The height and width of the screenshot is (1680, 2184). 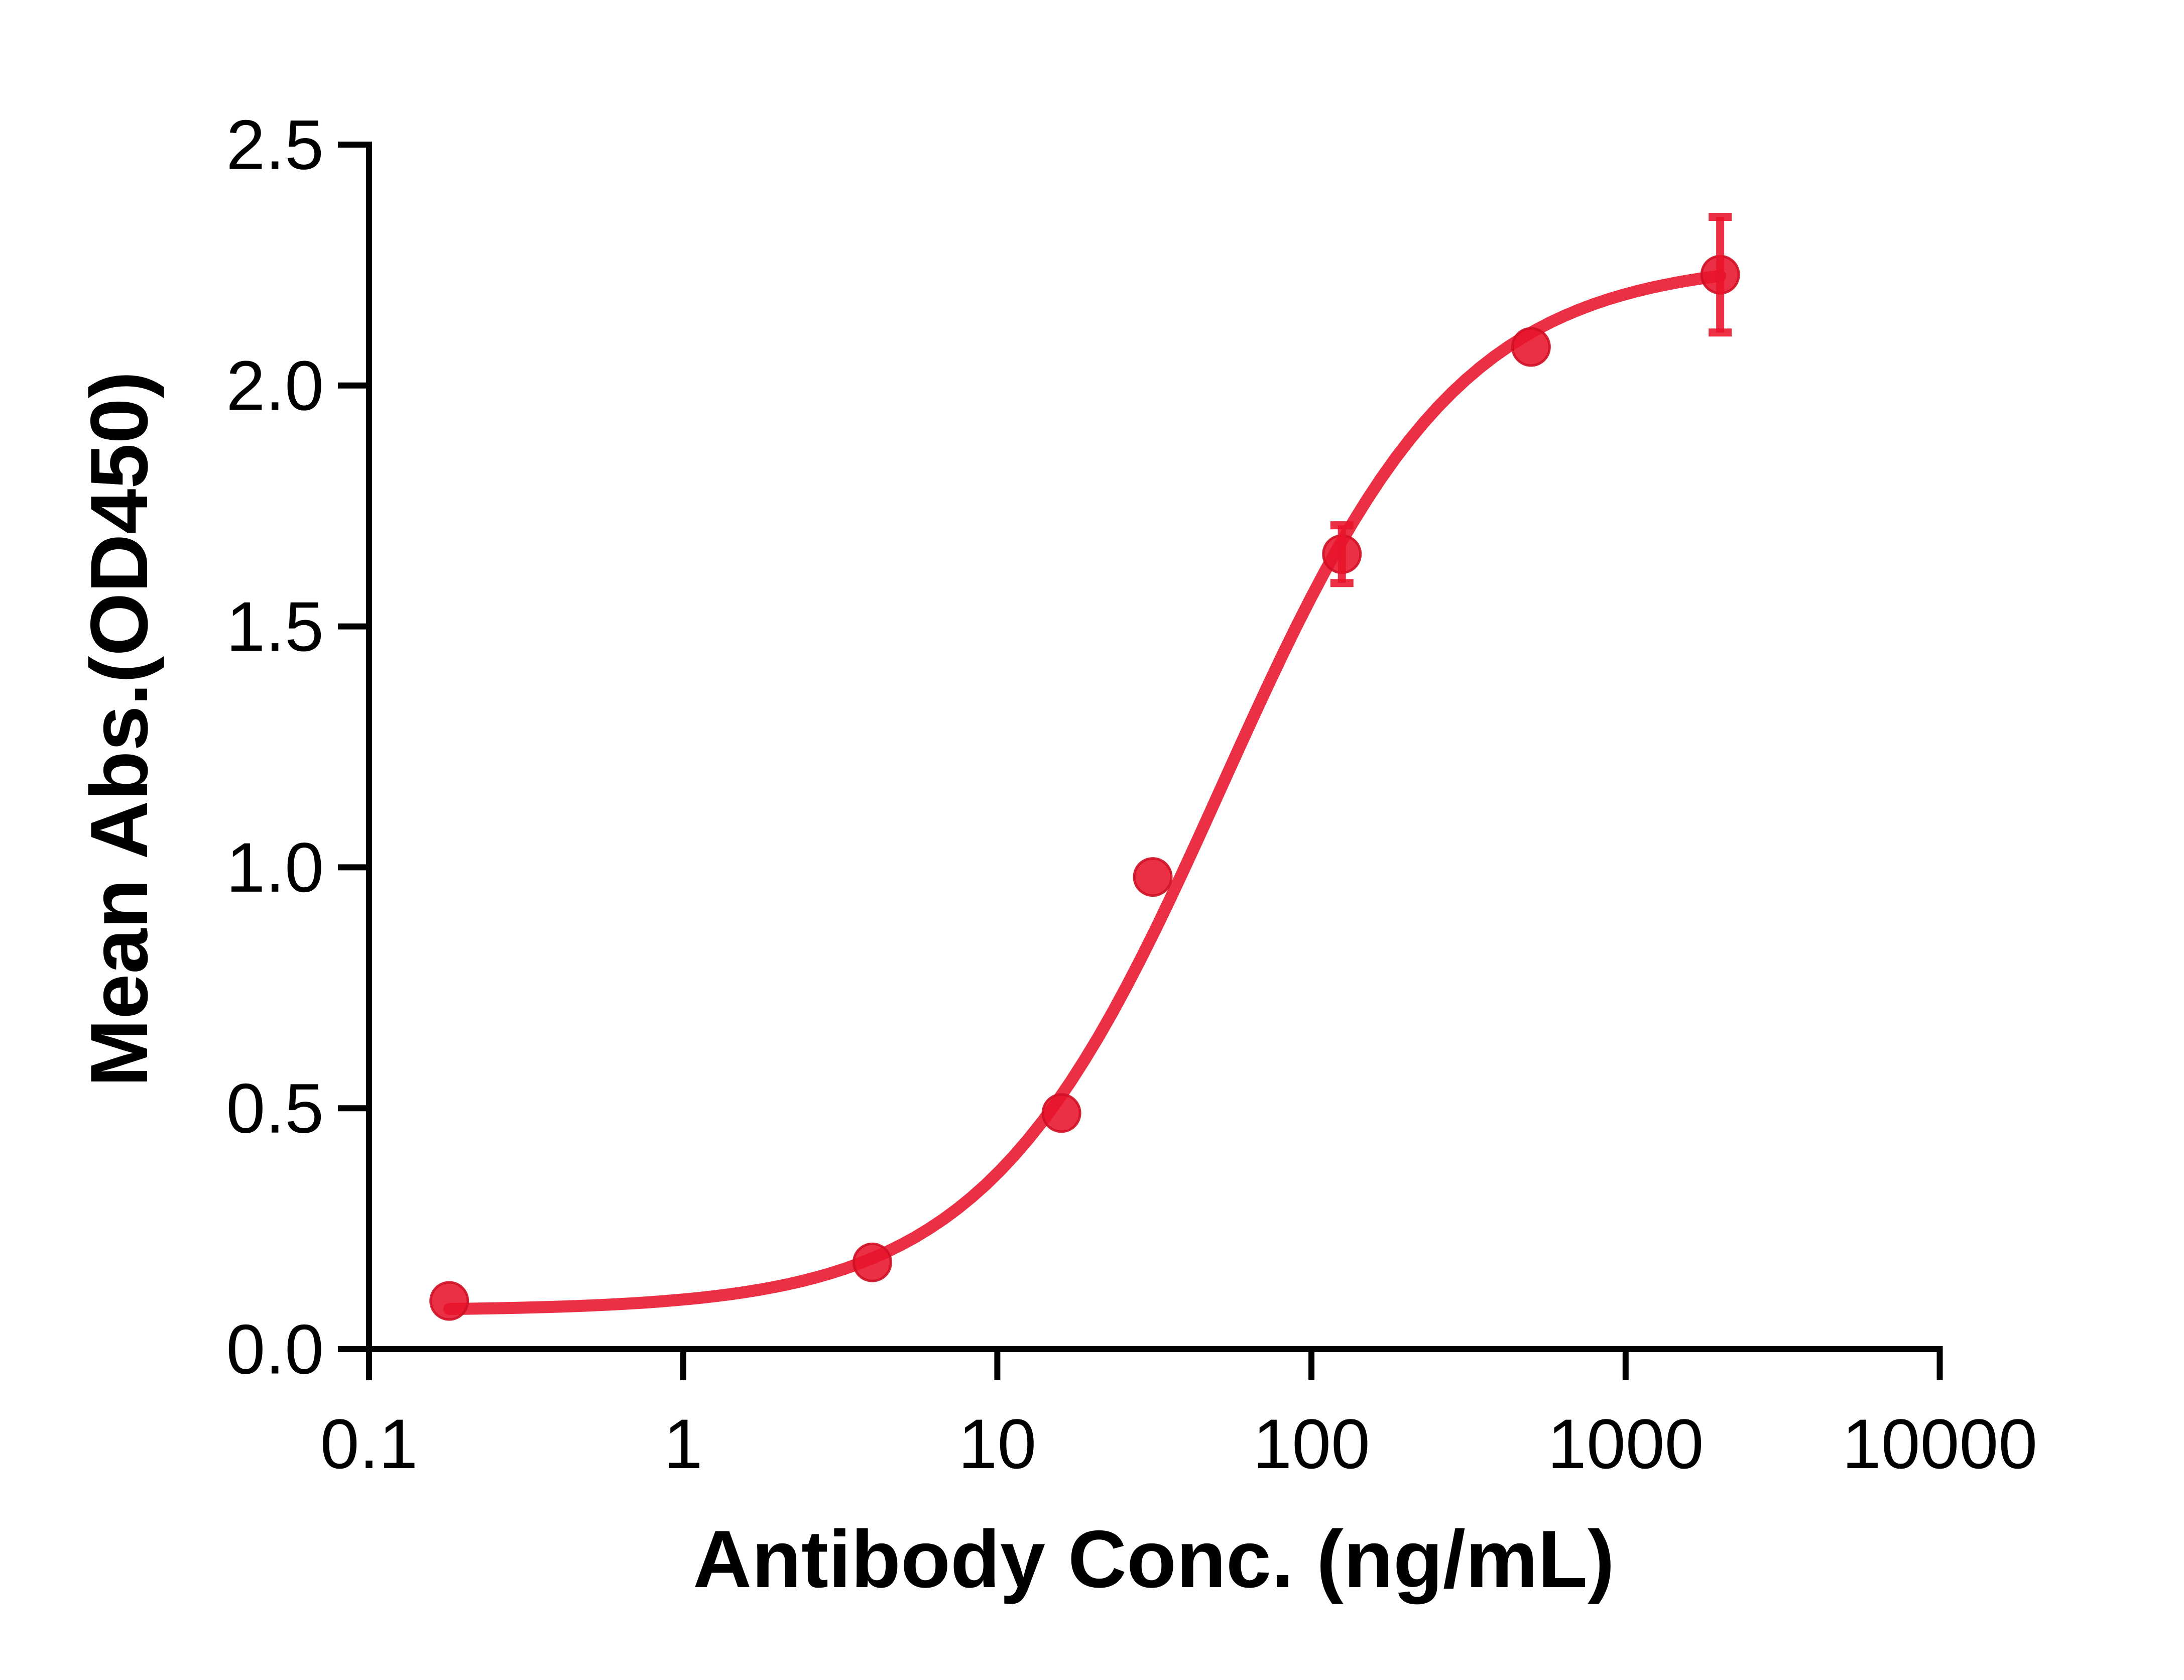 What do you see at coordinates (997, 1443) in the screenshot?
I see `x-tick-label: 10` at bounding box center [997, 1443].